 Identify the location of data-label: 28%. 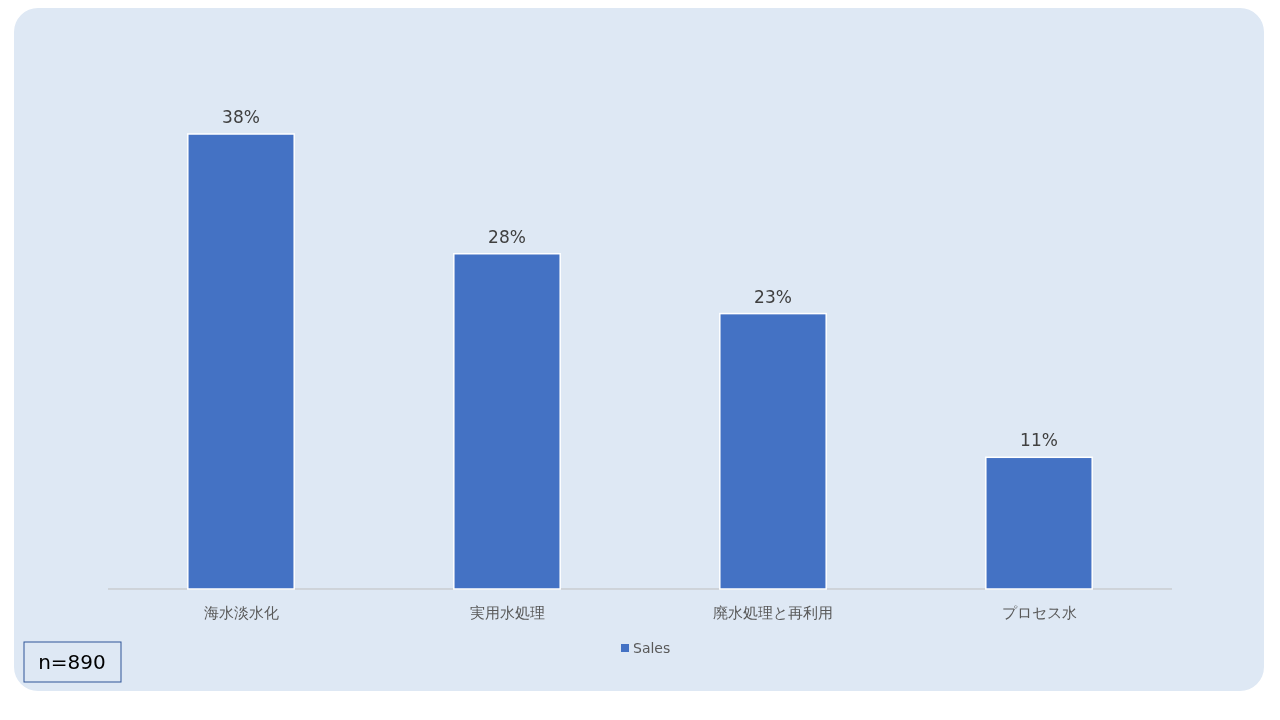
(507, 236).